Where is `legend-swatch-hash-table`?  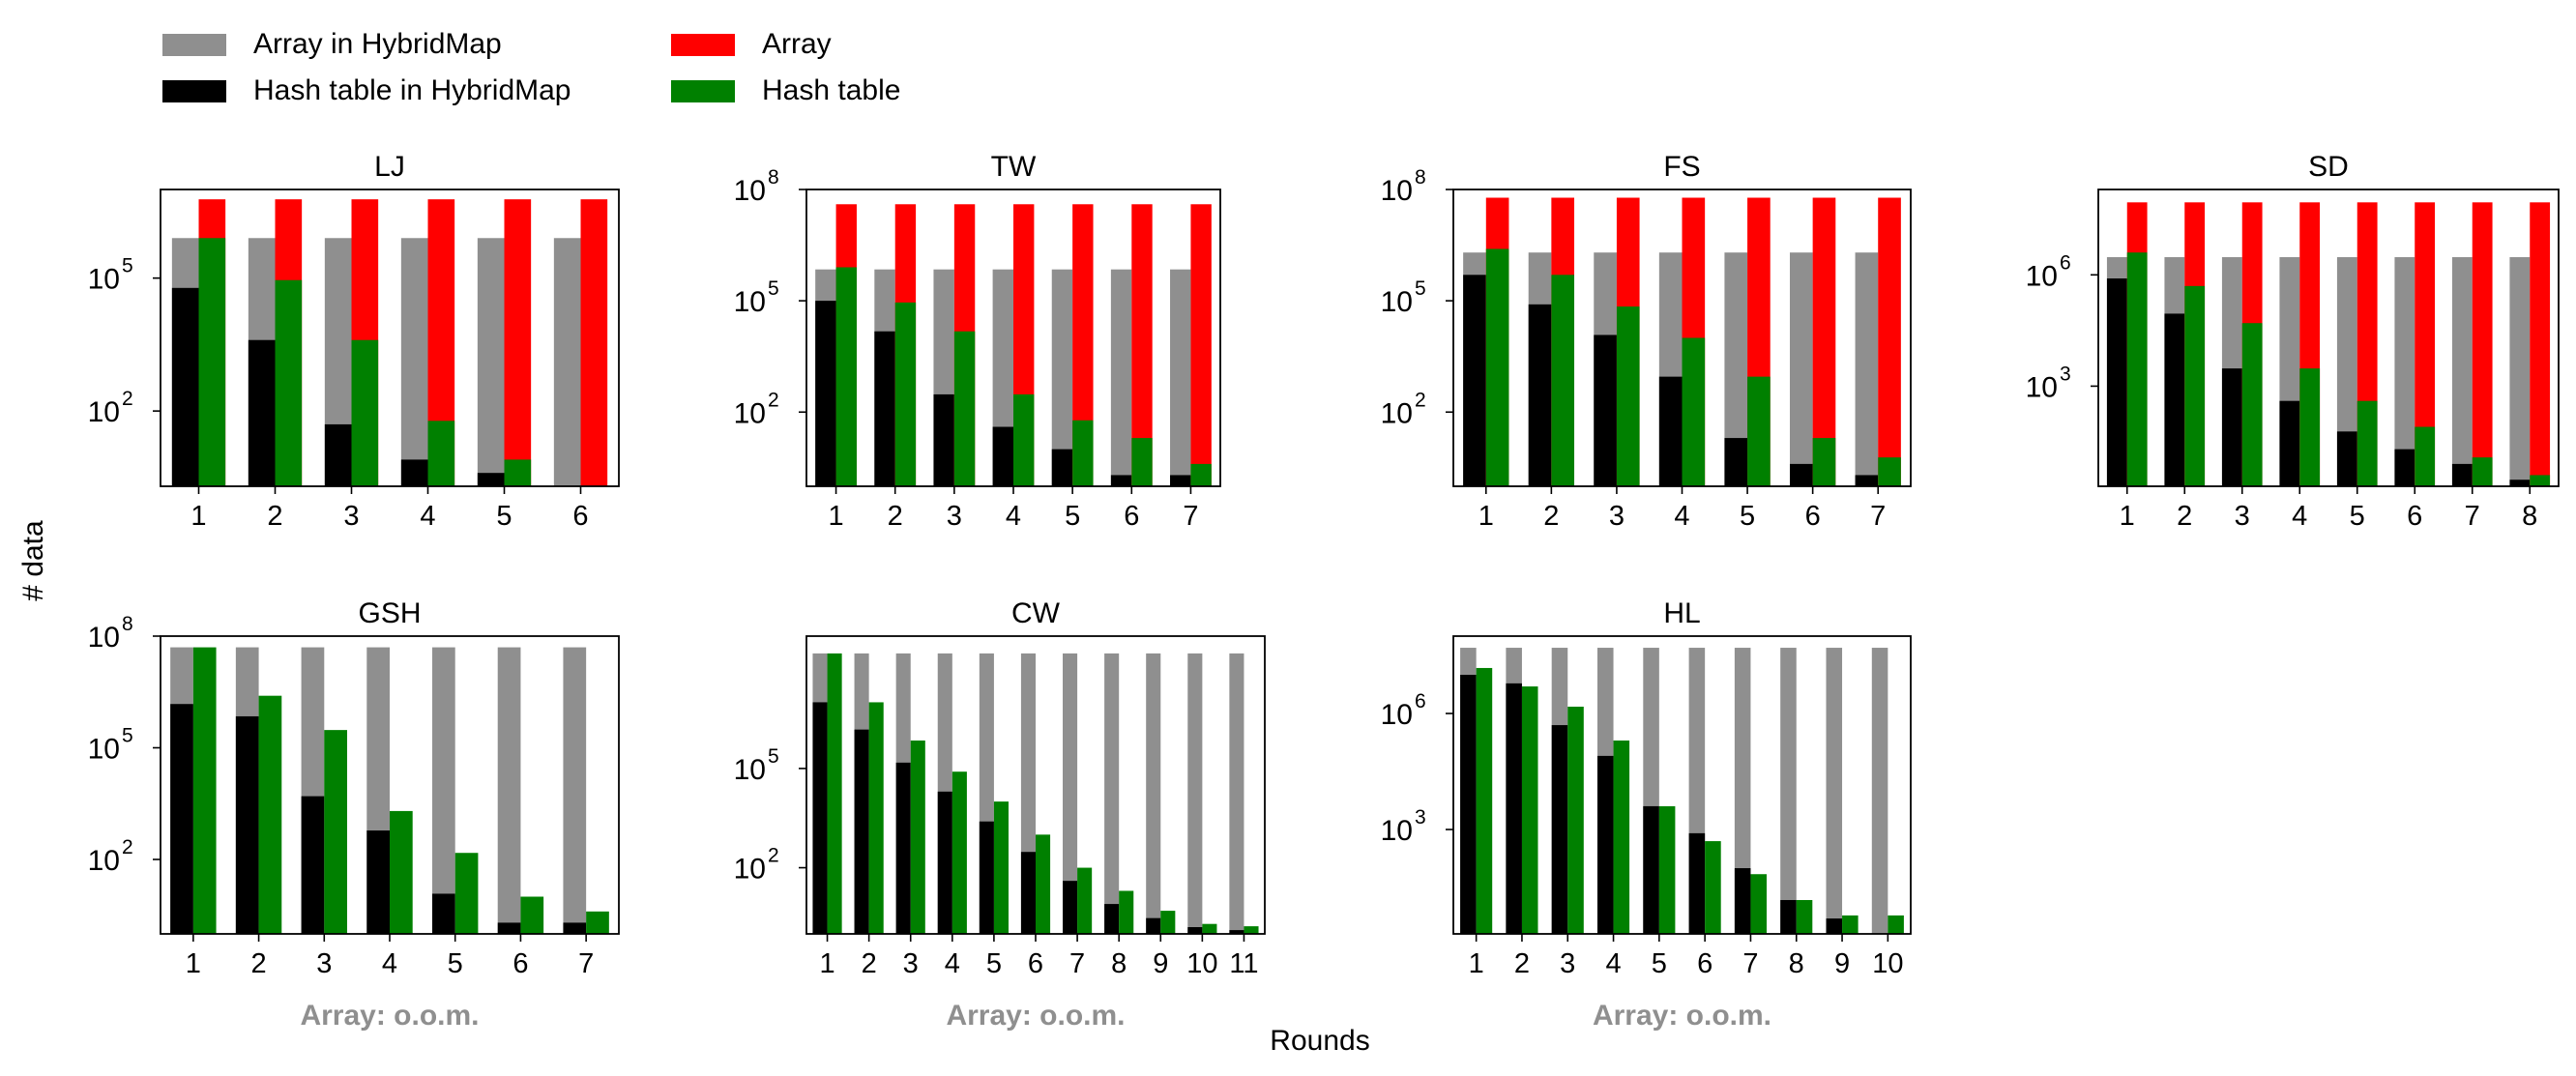
legend-swatch-hash-table is located at coordinates (703, 91).